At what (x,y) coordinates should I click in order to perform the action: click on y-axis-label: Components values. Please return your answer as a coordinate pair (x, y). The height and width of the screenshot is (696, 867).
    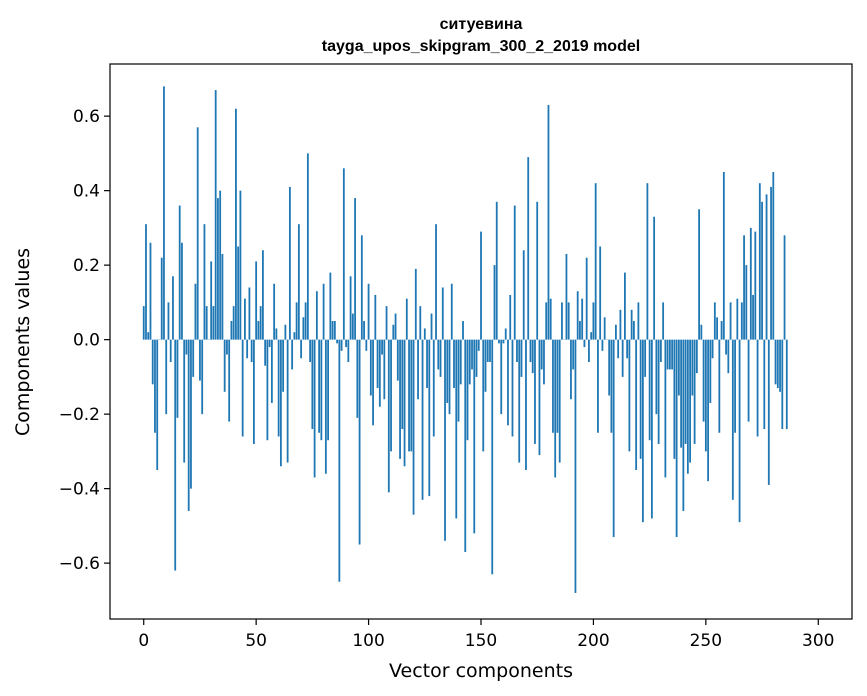
    Looking at the image, I should click on (23, 342).